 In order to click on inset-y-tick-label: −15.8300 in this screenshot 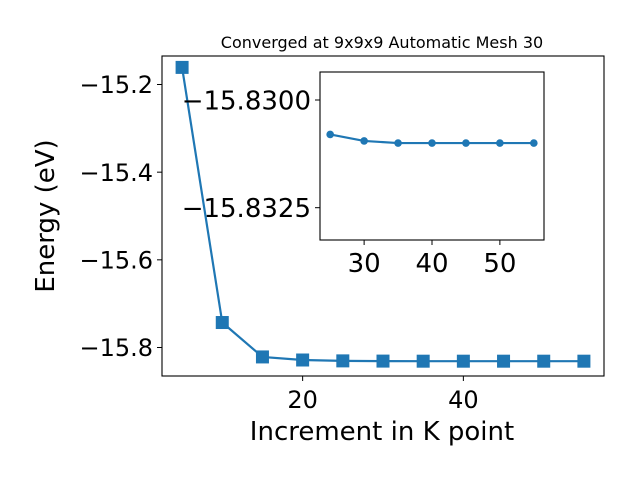, I will do `click(246, 101)`.